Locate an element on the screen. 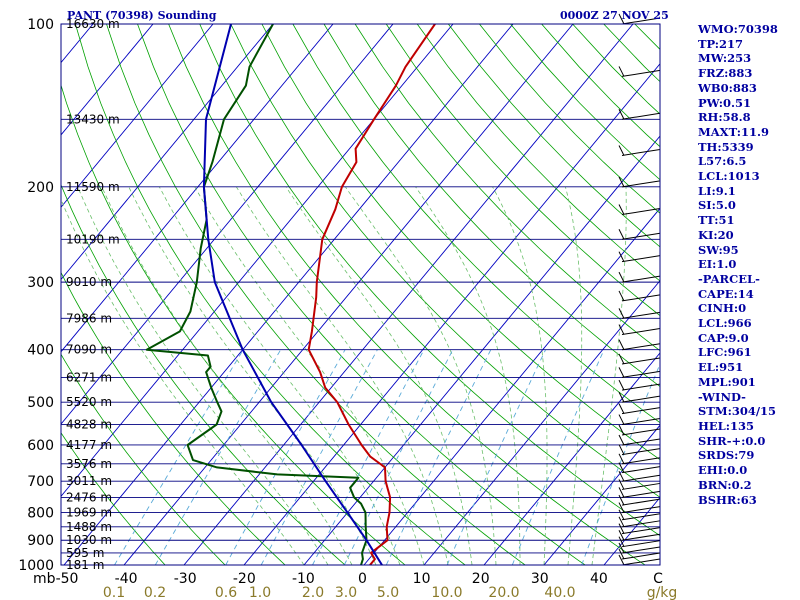 The image size is (800, 600). pressure-label: 700 is located at coordinates (40, 482).